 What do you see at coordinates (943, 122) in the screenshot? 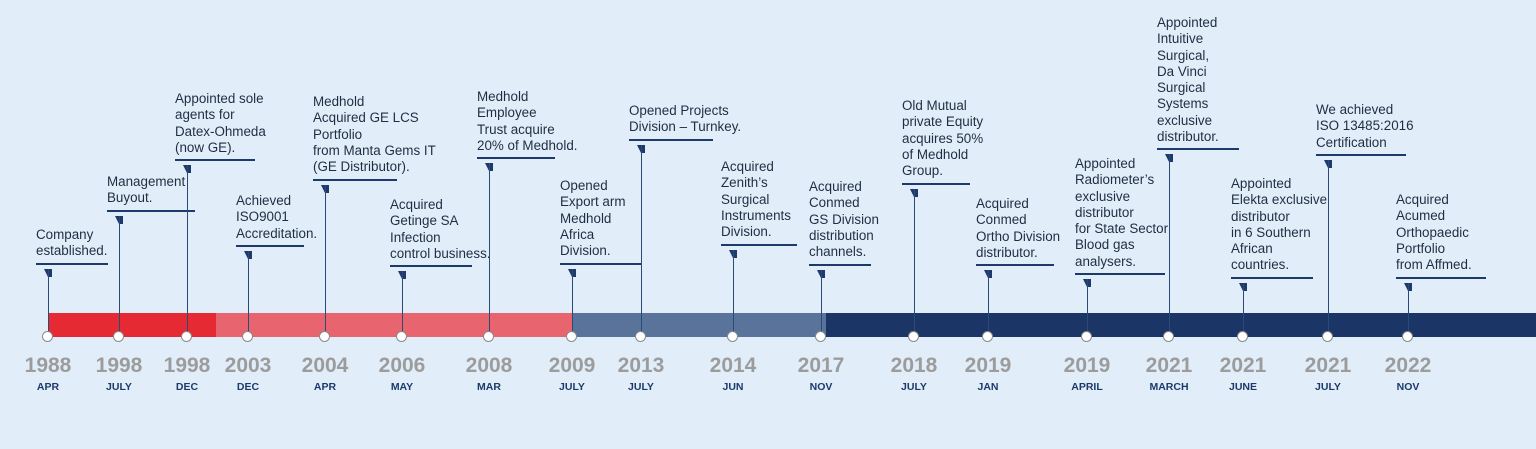
I see `event-description-line: private Equity` at bounding box center [943, 122].